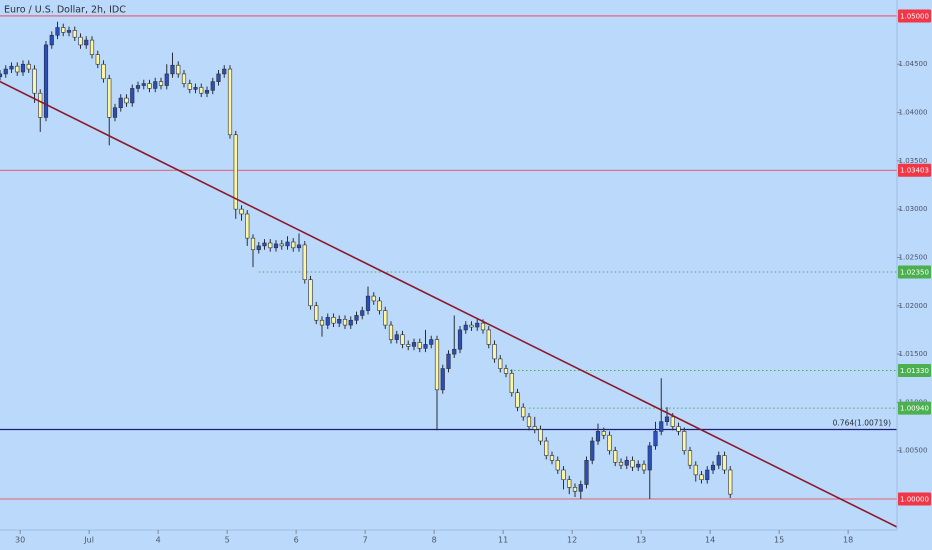 This screenshot has height=550, width=932. I want to click on fib-annotation: 0.764(1.00719), so click(862, 423).